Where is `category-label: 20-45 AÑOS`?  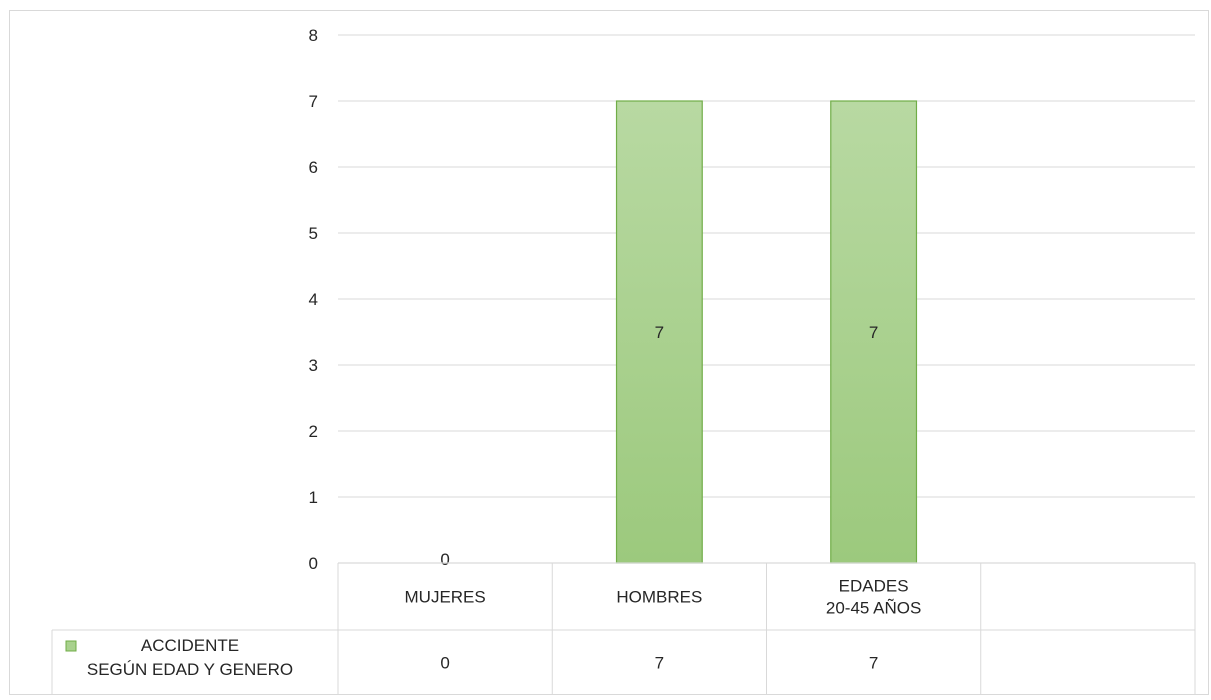
category-label: 20-45 AÑOS is located at coordinates (873, 608).